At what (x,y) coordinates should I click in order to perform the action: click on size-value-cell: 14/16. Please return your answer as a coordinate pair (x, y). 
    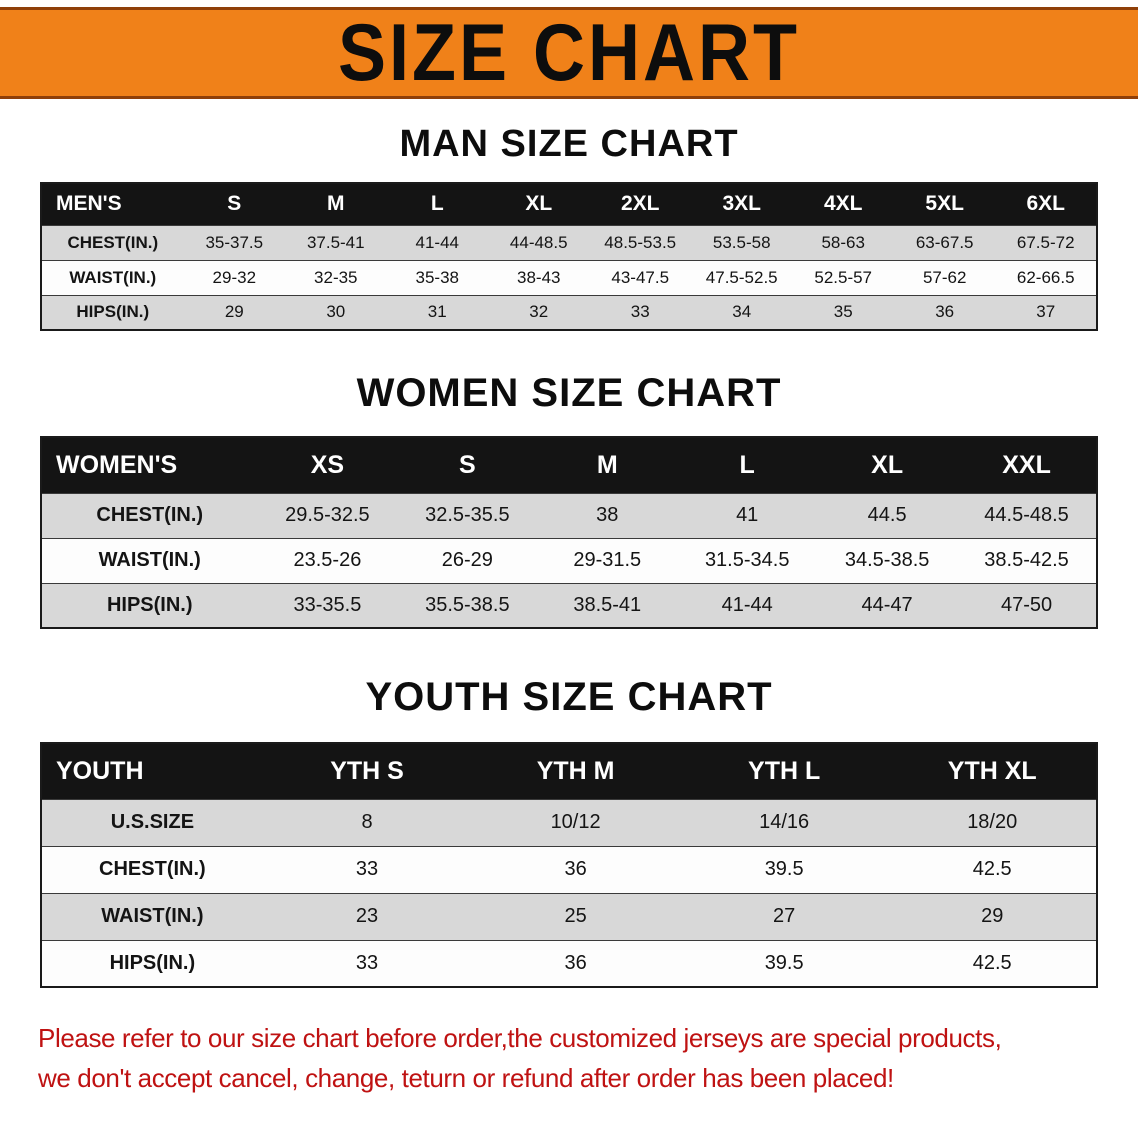
    Looking at the image, I should click on (784, 822).